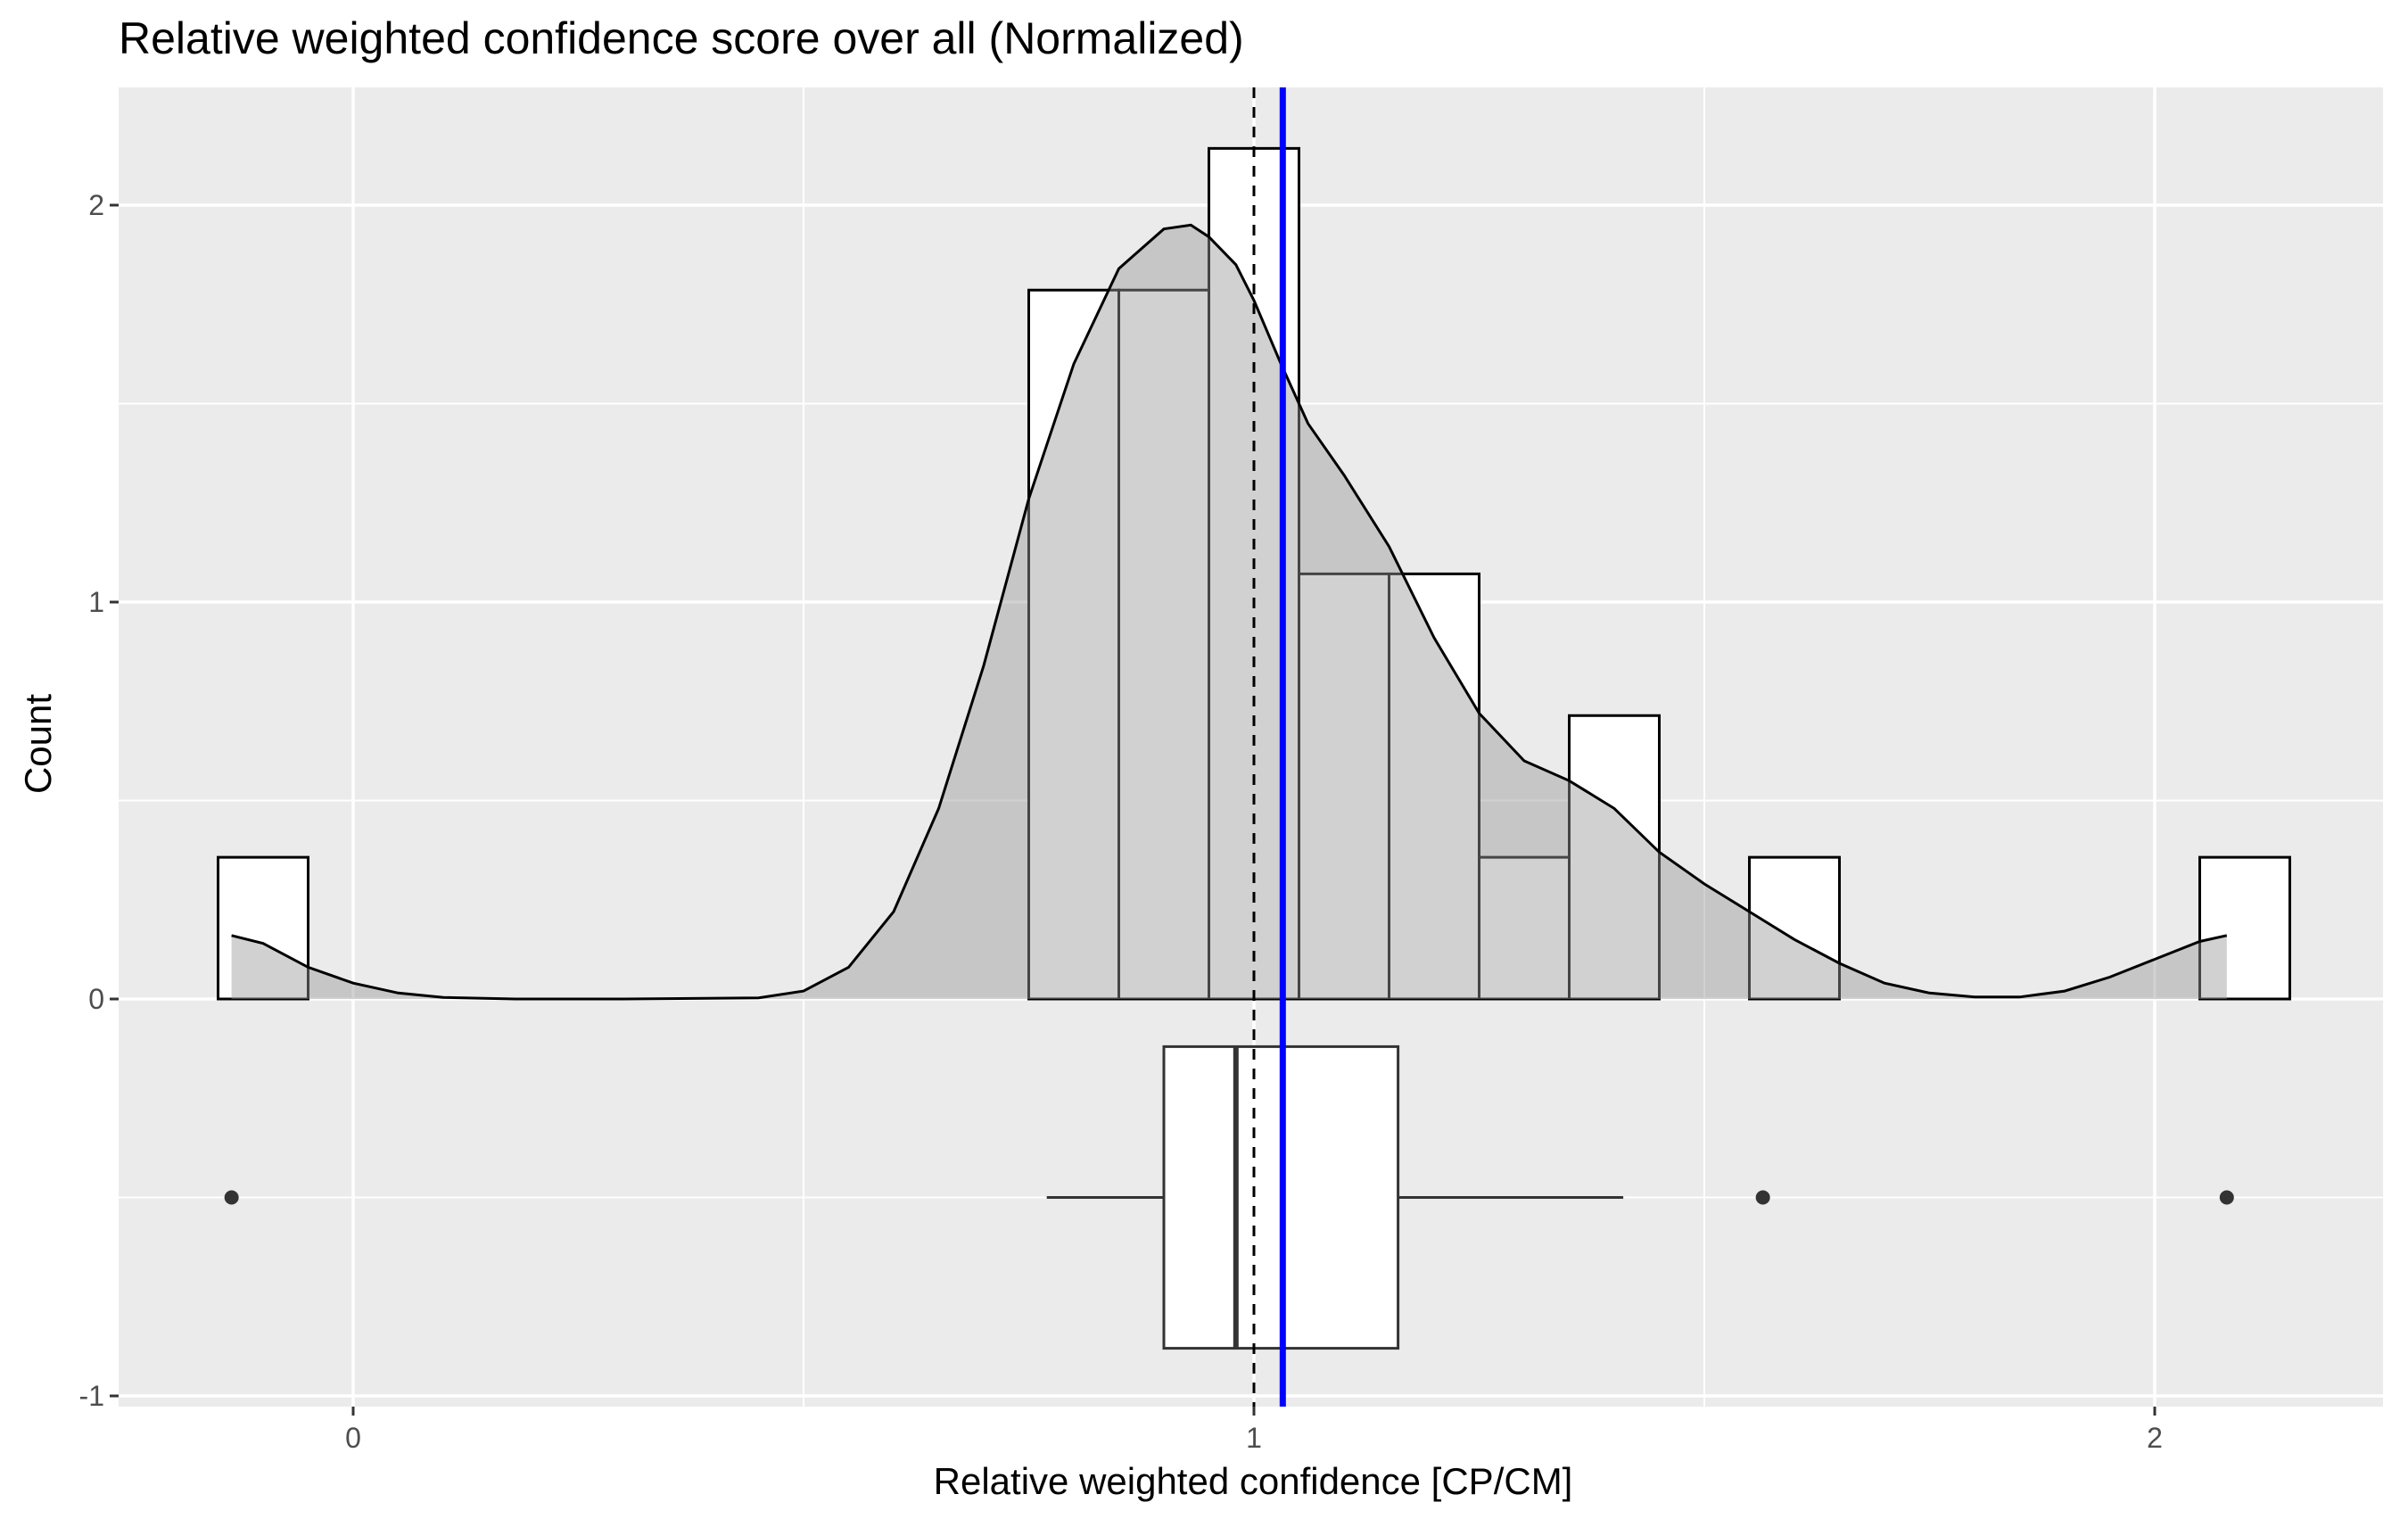  What do you see at coordinates (353, 1438) in the screenshot?
I see `x-tick-label: 0` at bounding box center [353, 1438].